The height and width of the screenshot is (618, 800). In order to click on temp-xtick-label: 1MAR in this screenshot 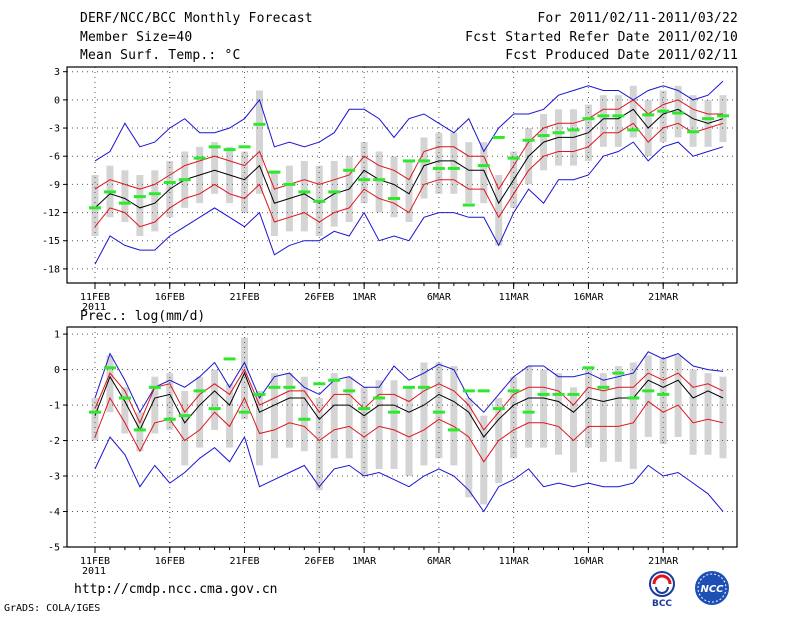, I will do `click(364, 297)`.